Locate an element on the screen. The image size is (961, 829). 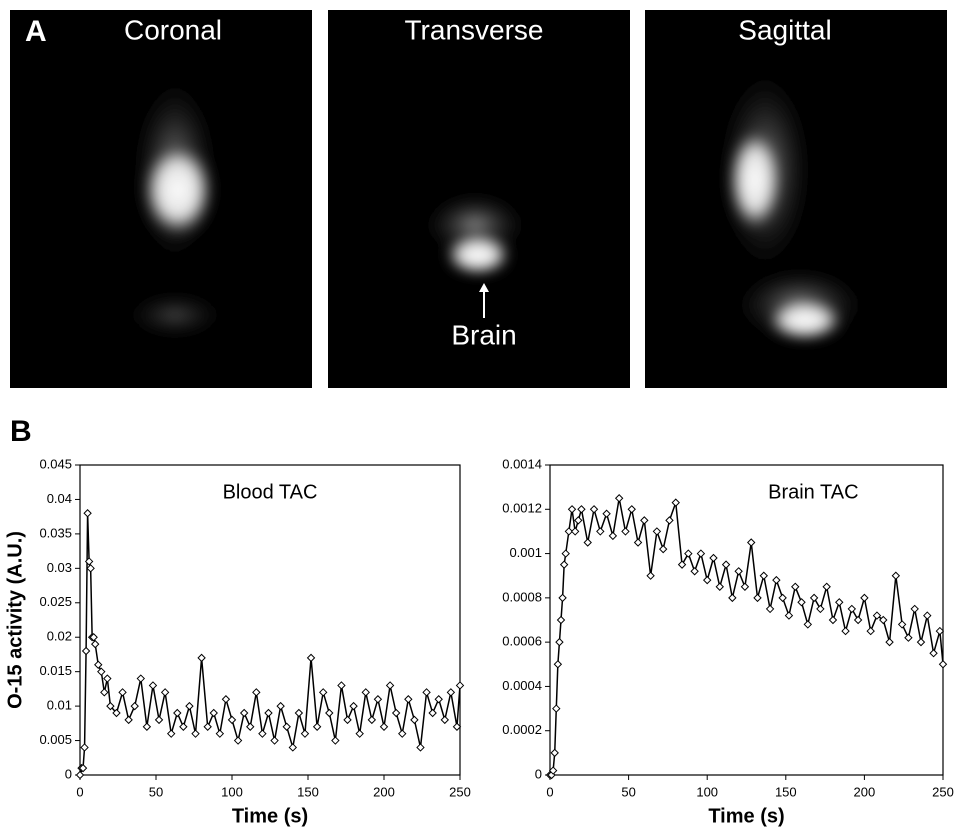
x-axis-title: Time (s) is located at coordinates (270, 816).